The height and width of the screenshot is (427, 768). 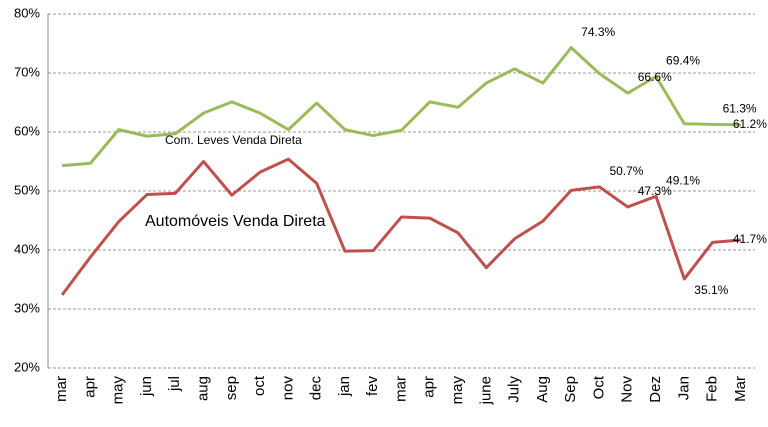 What do you see at coordinates (711, 290) in the screenshot?
I see `data-label: 35.1%` at bounding box center [711, 290].